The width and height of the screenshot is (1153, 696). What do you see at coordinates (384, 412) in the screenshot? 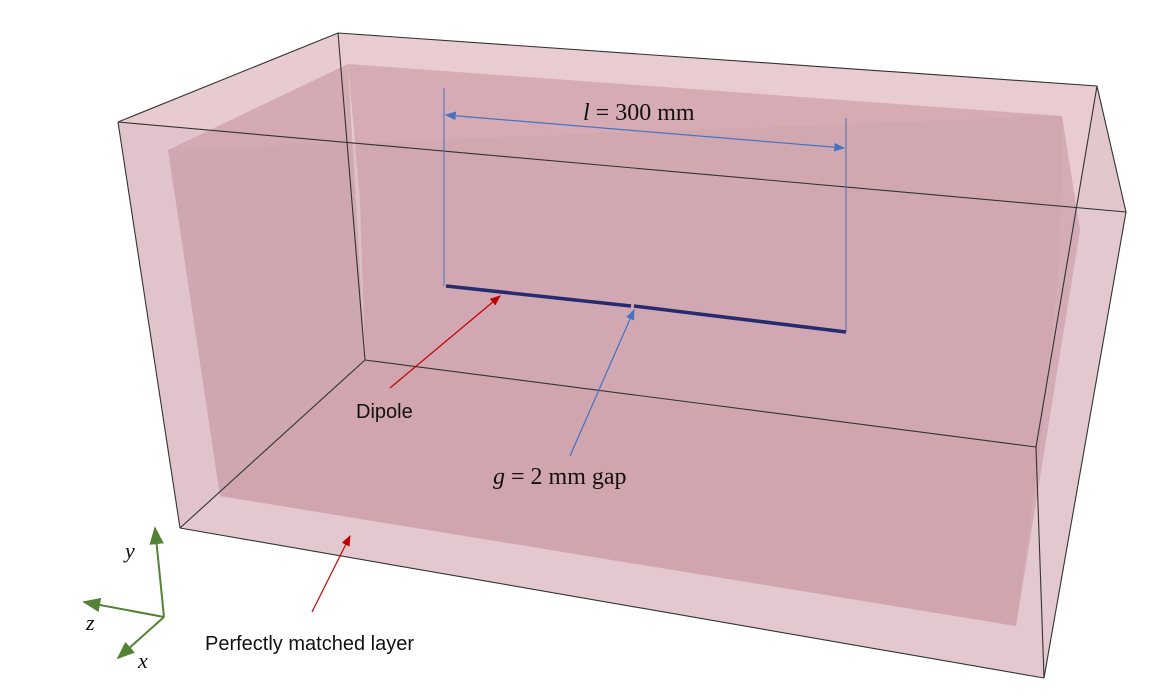
I see `dipole-label: Dipole` at bounding box center [384, 412].